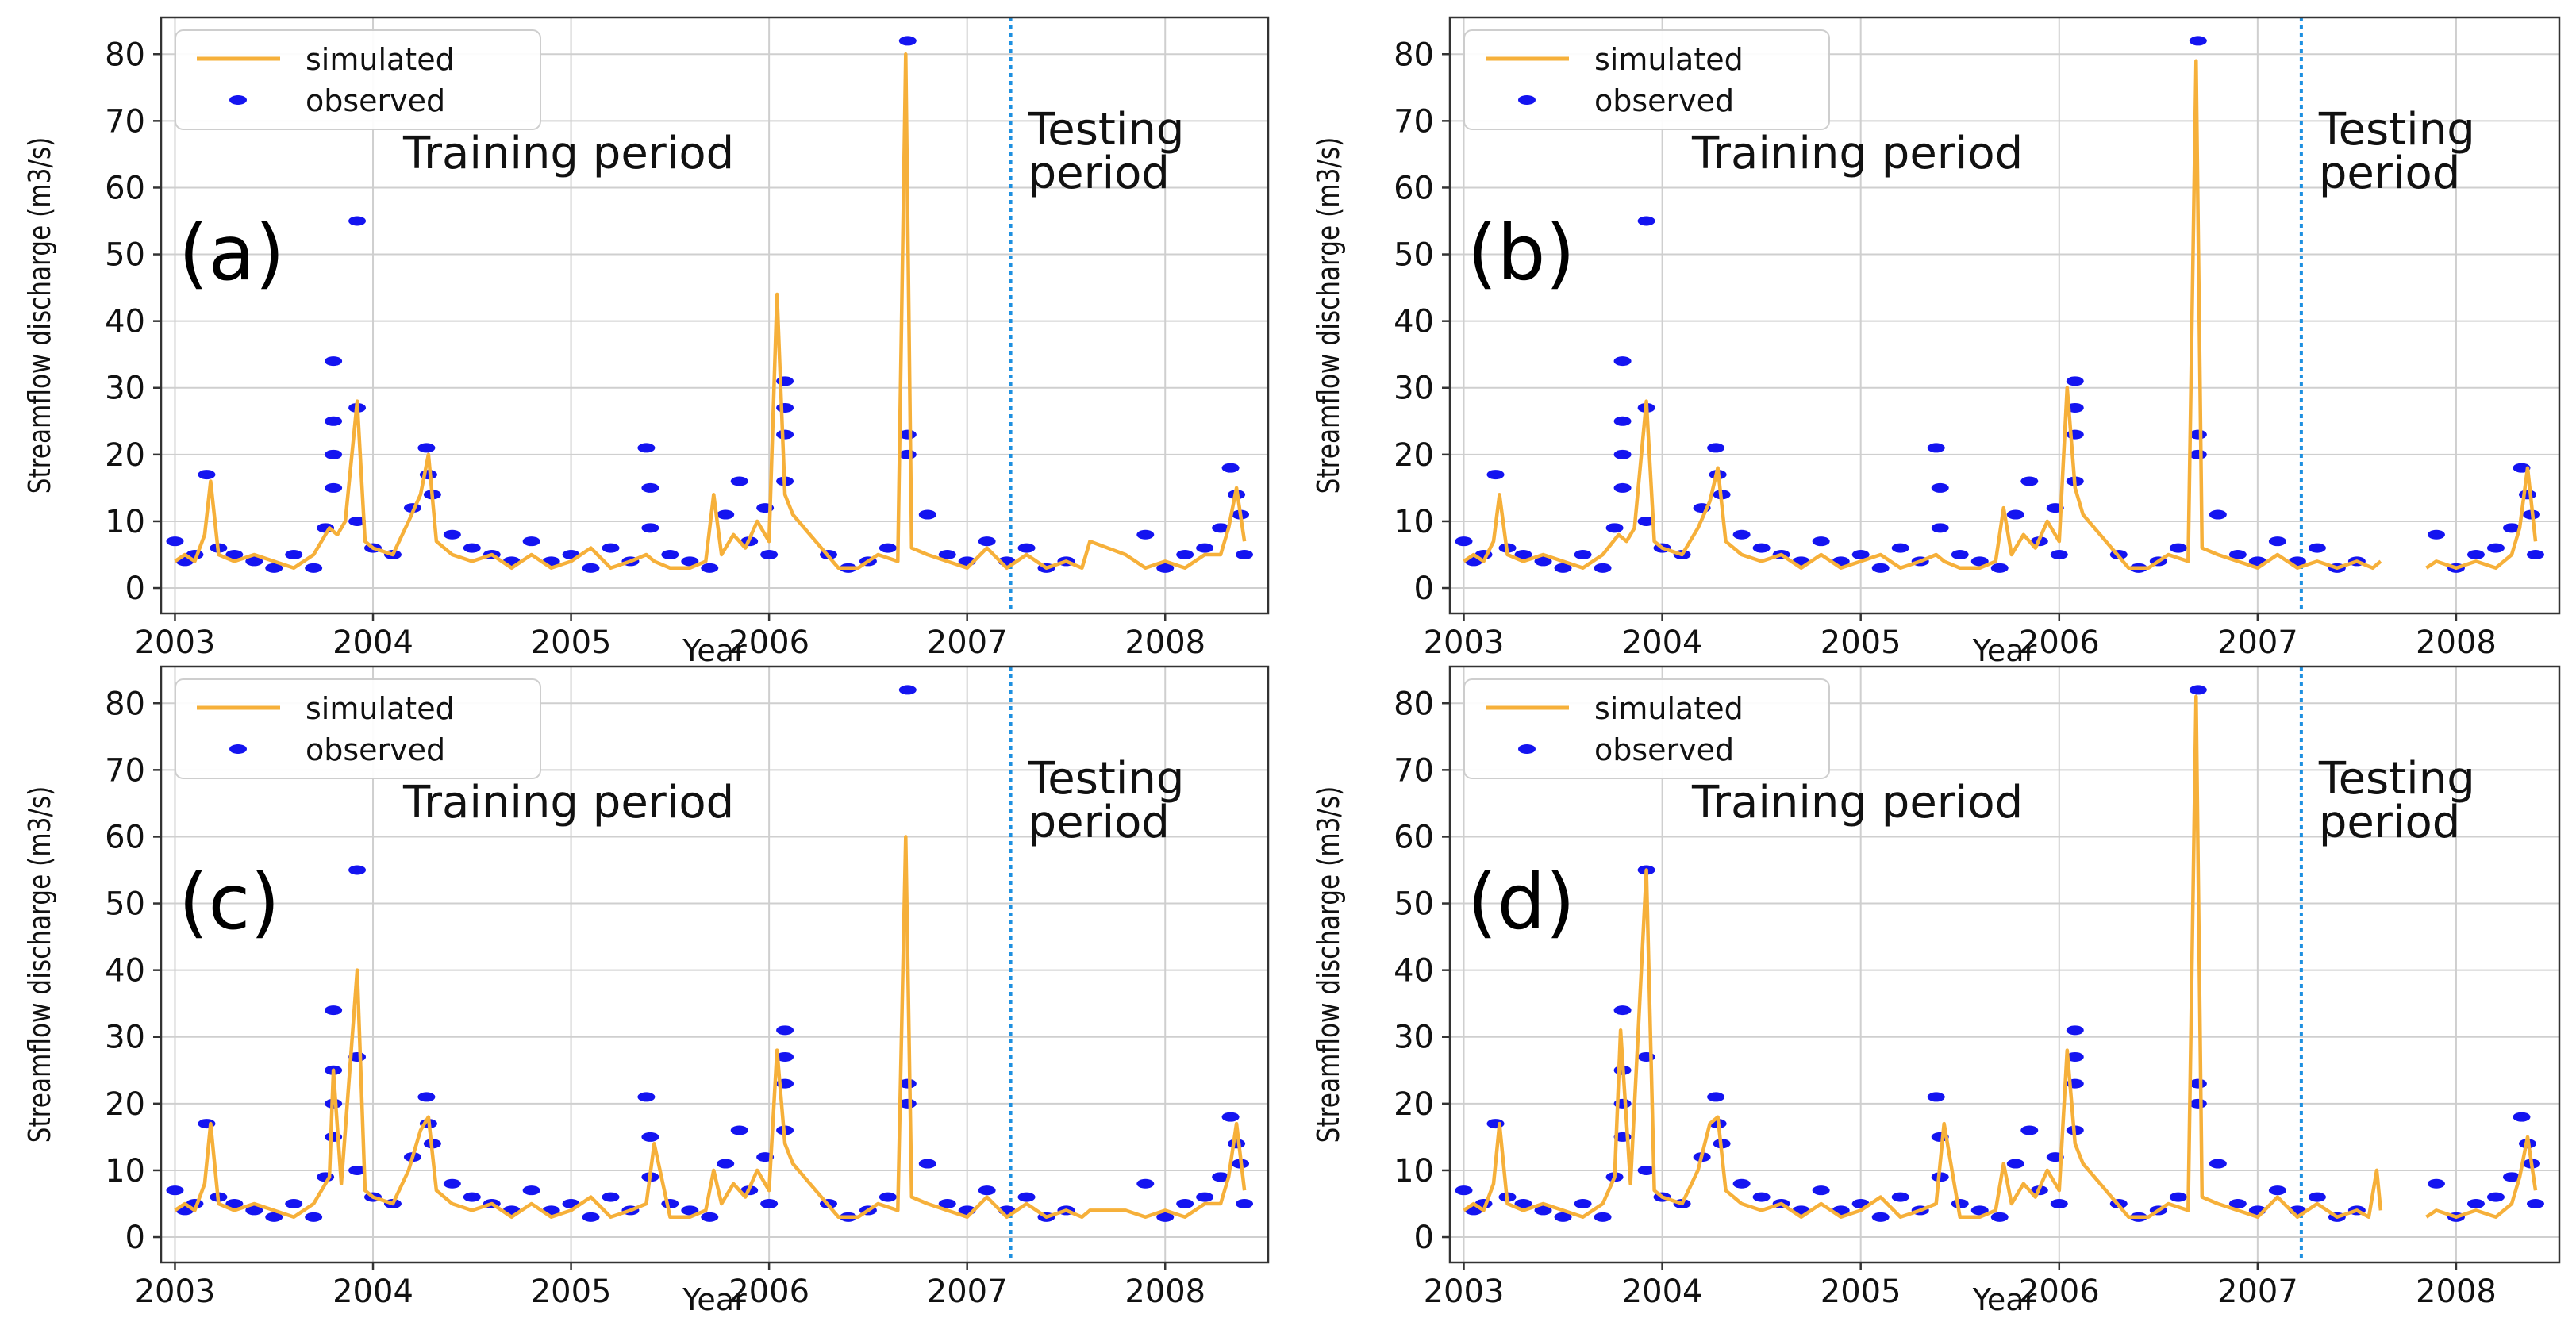 This screenshot has width=2576, height=1318. Describe the element at coordinates (125, 1038) in the screenshot. I see `y-tick-label: 30` at that location.